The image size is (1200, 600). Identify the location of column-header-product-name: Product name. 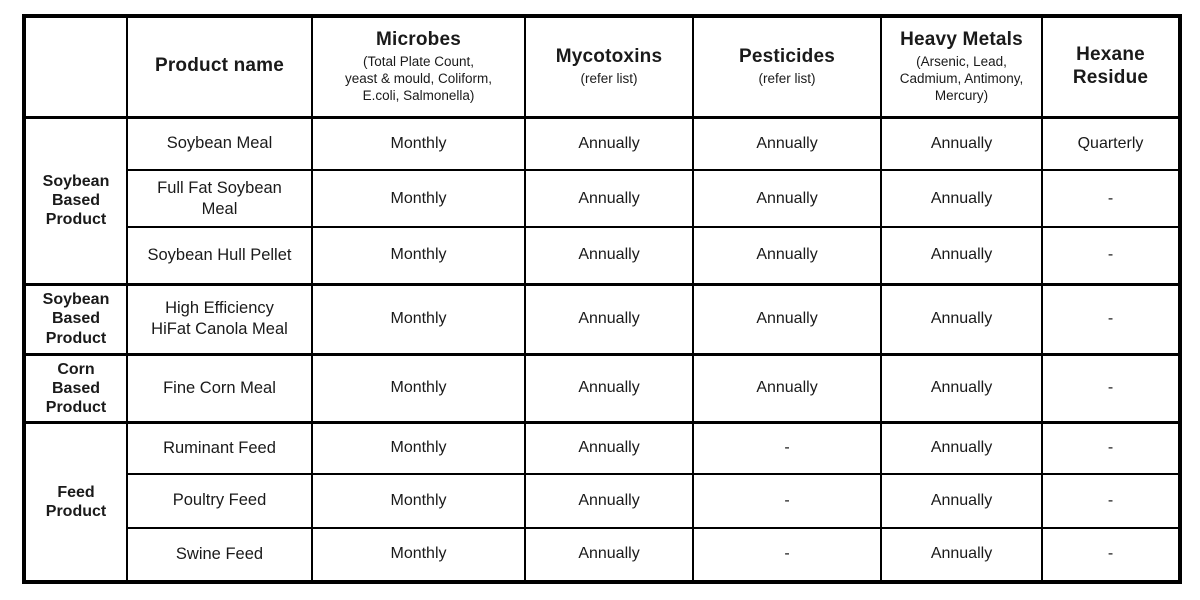
(219, 66).